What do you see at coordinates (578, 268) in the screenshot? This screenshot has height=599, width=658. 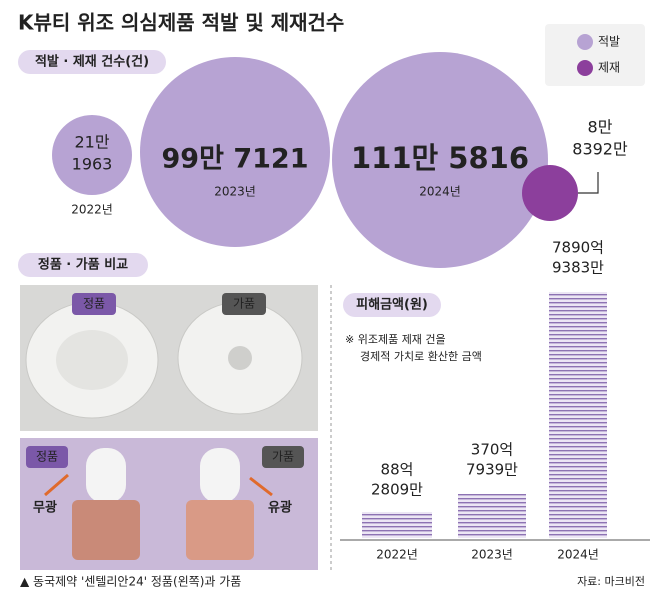 I see `amount-label: 9383만` at bounding box center [578, 268].